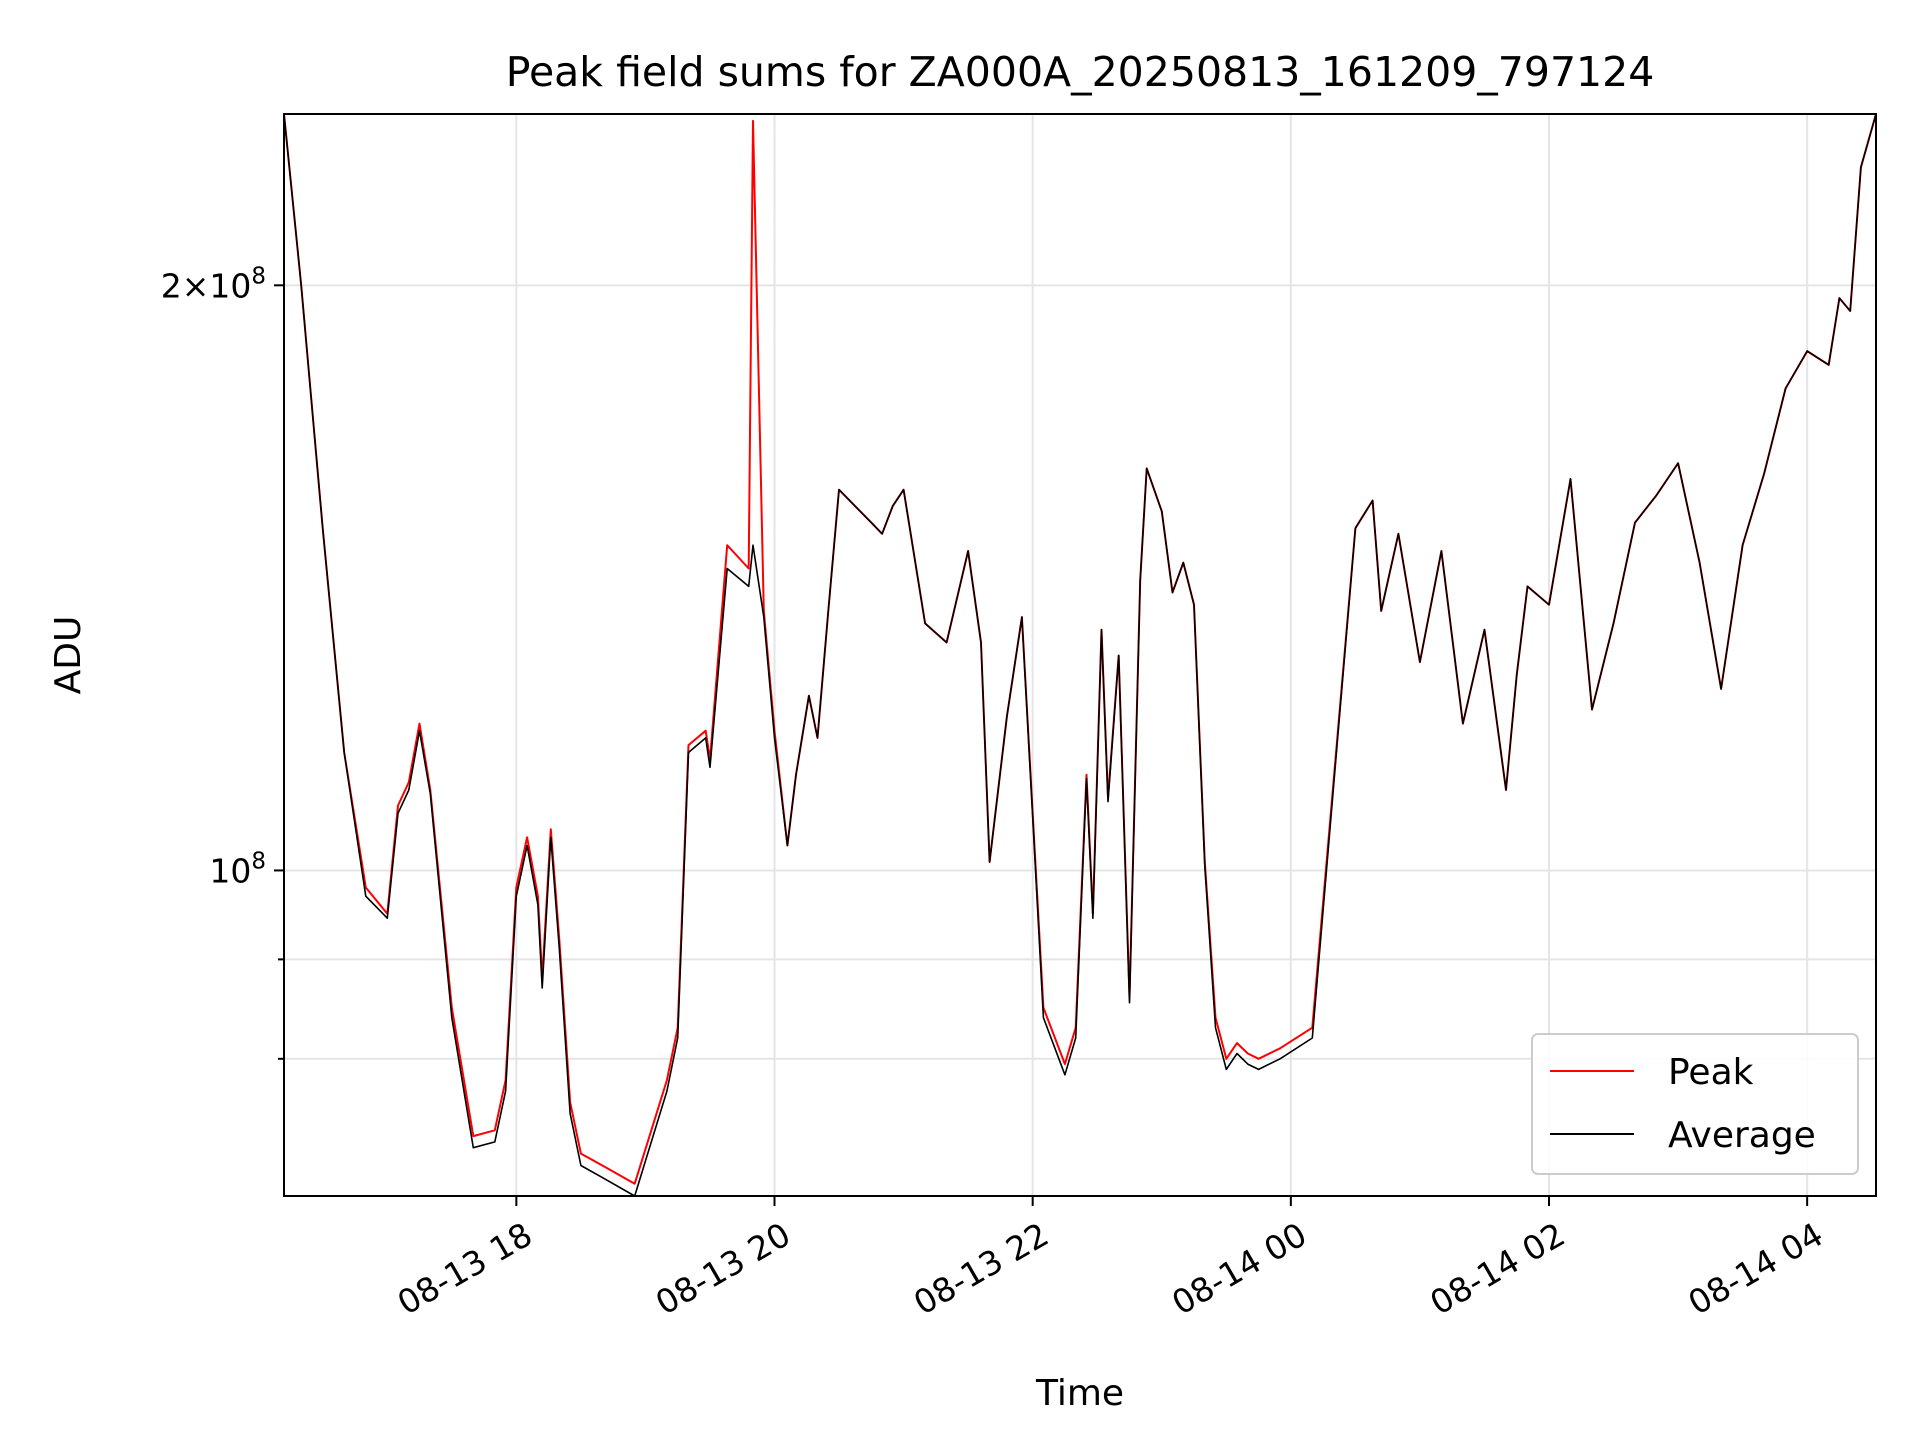 The height and width of the screenshot is (1445, 1920). Describe the element at coordinates (1239, 1269) in the screenshot. I see `x-tick-label: 08-14 00` at that location.